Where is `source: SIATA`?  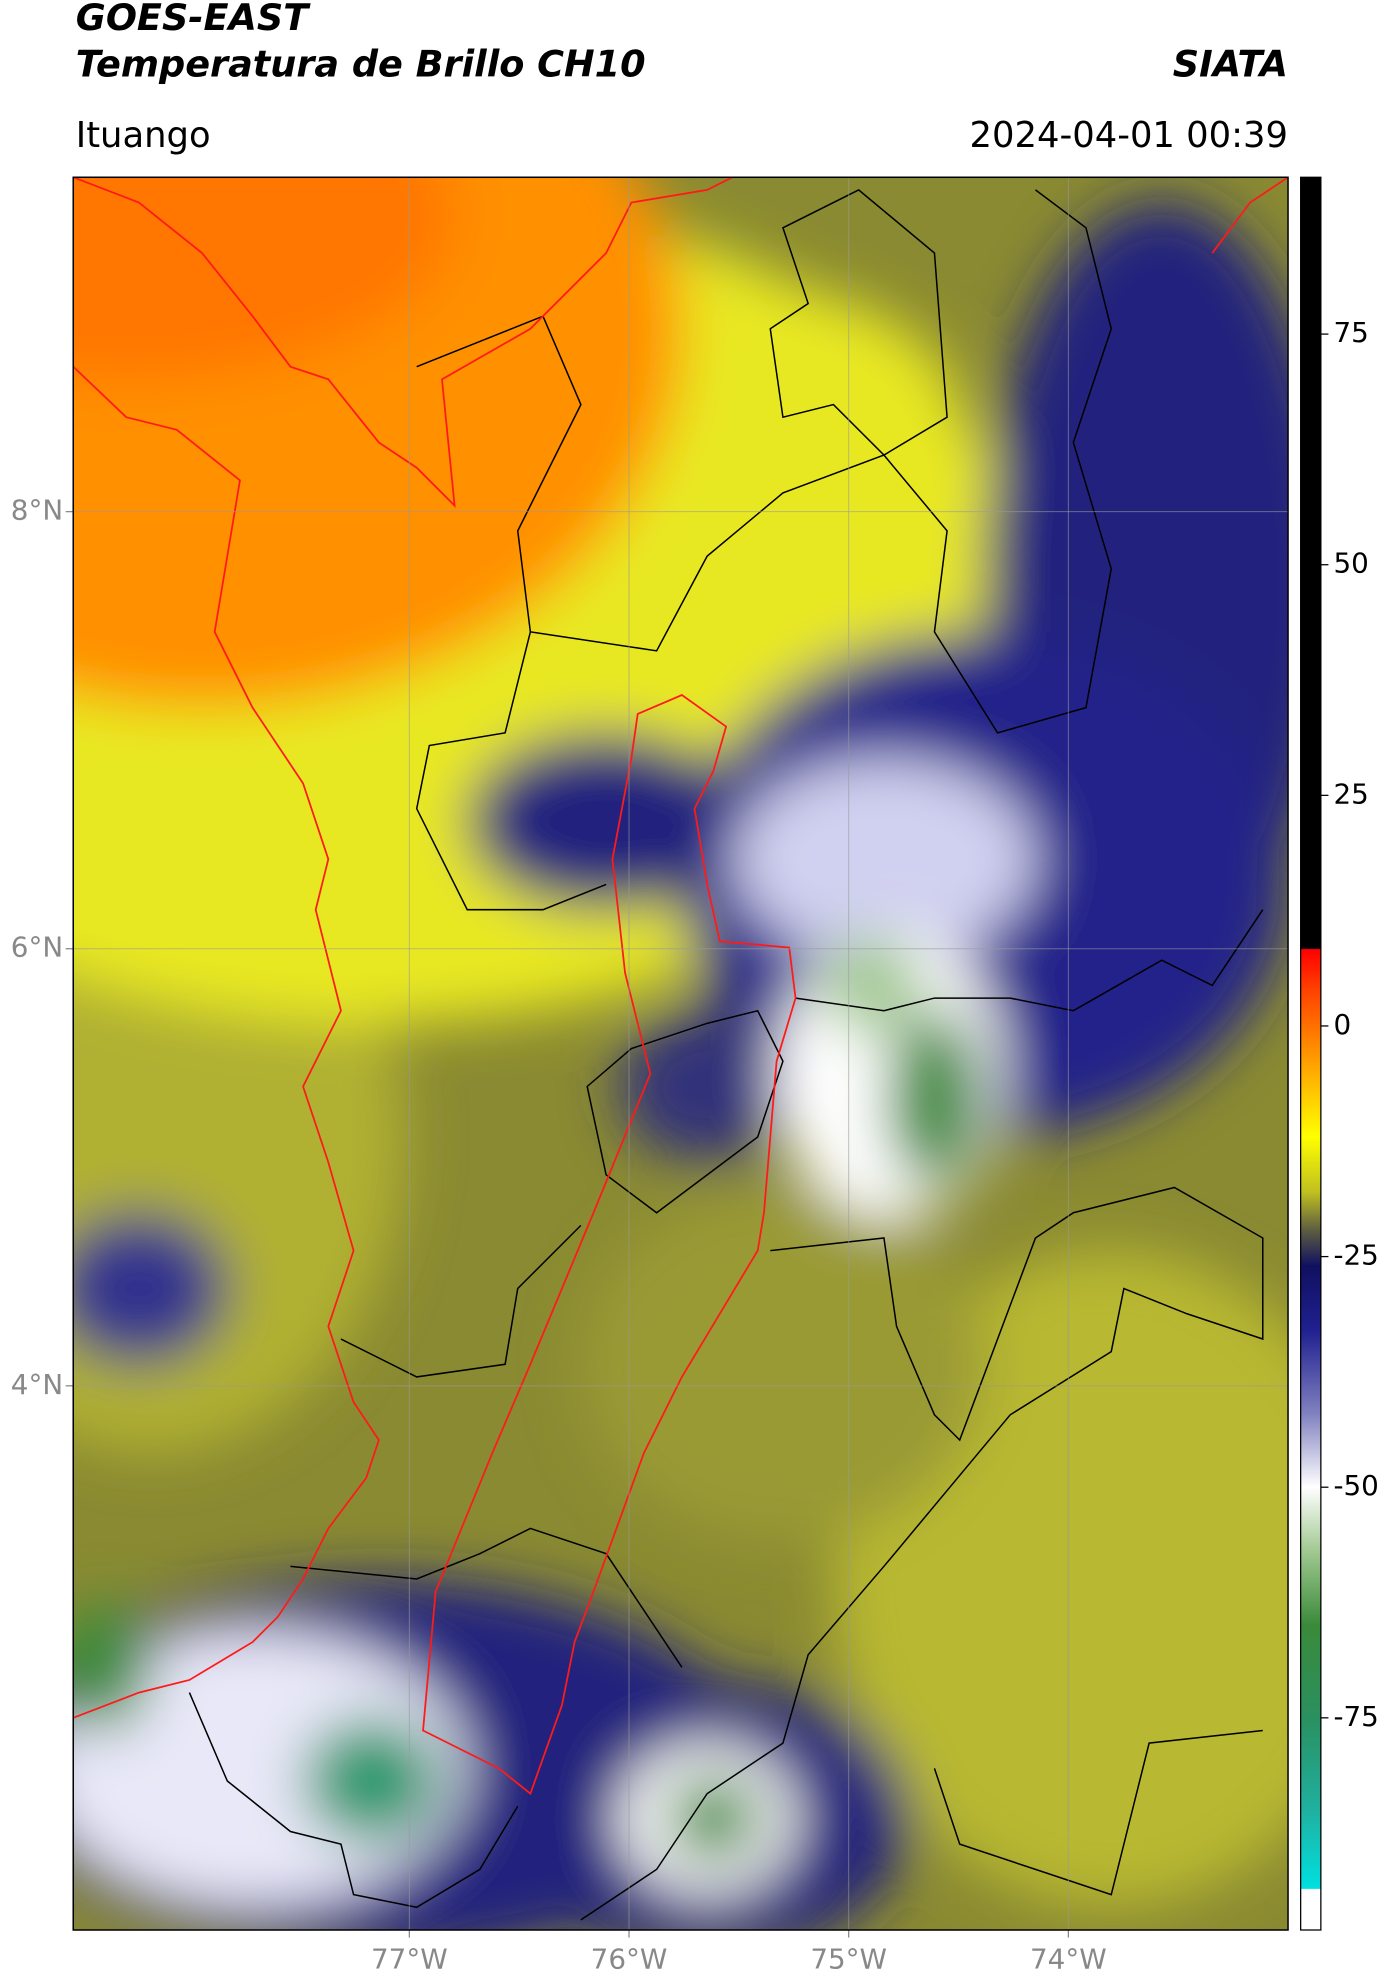
source: SIATA is located at coordinates (1230, 64).